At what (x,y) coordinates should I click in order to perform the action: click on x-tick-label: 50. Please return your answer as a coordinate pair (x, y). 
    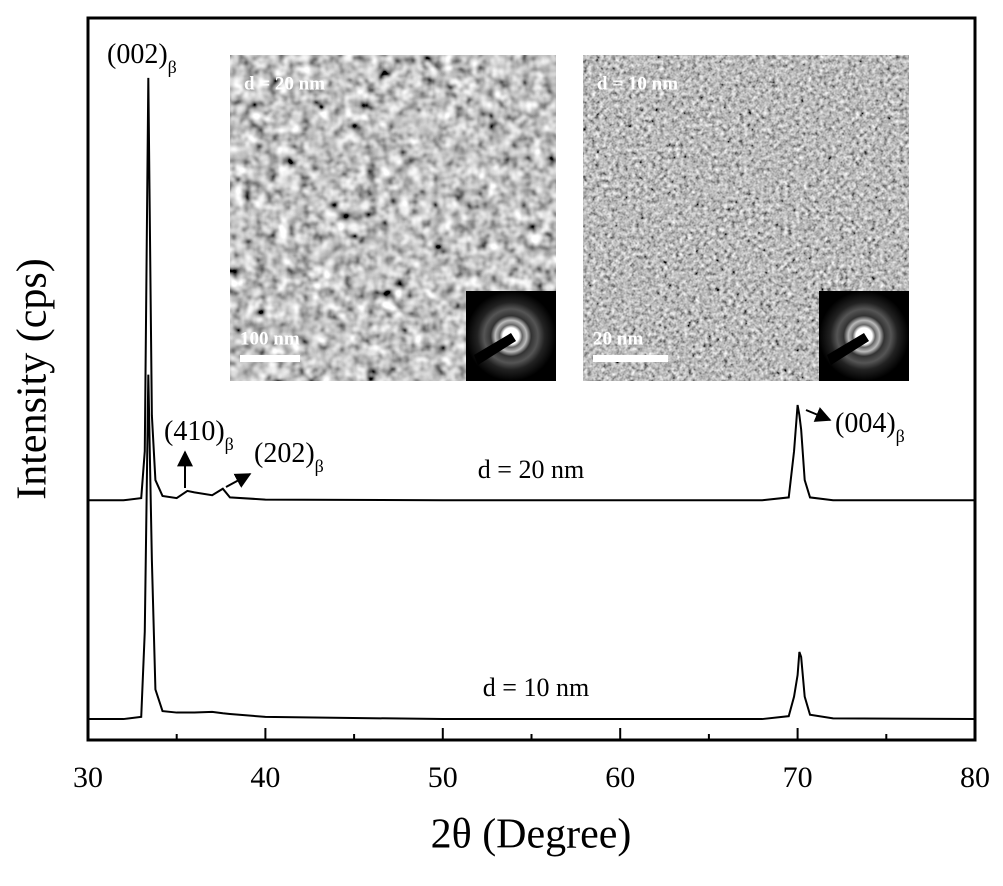
    Looking at the image, I should click on (443, 777).